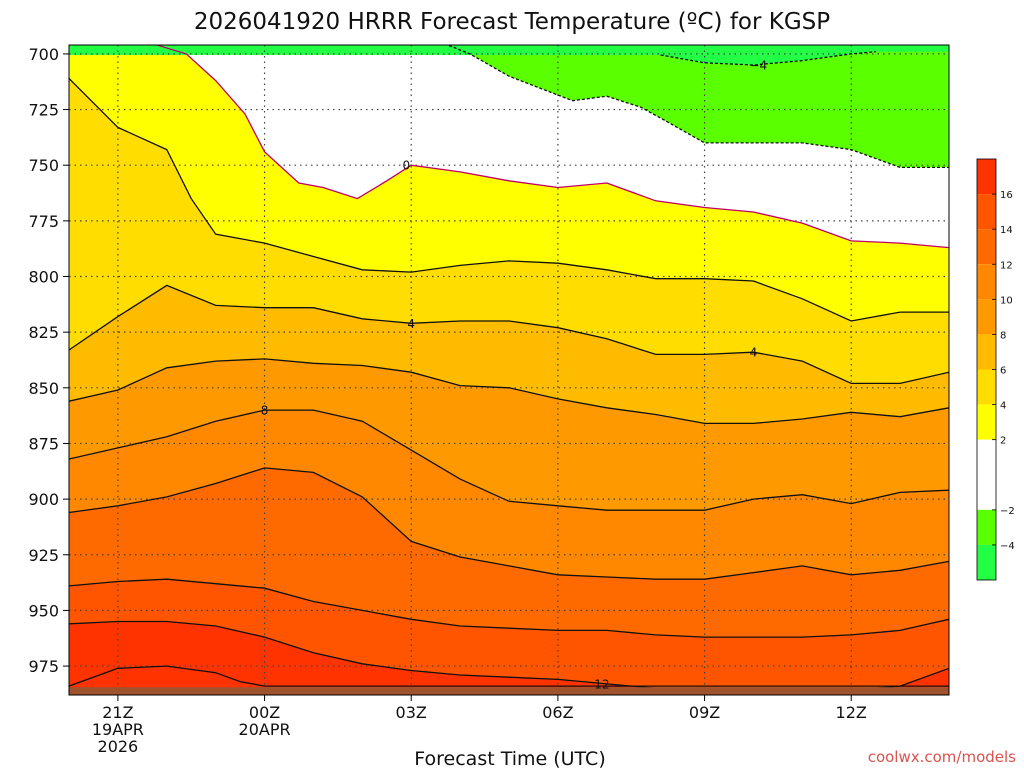 This screenshot has width=1024, height=768. Describe the element at coordinates (265, 411) in the screenshot. I see `contour-label: 8` at that location.